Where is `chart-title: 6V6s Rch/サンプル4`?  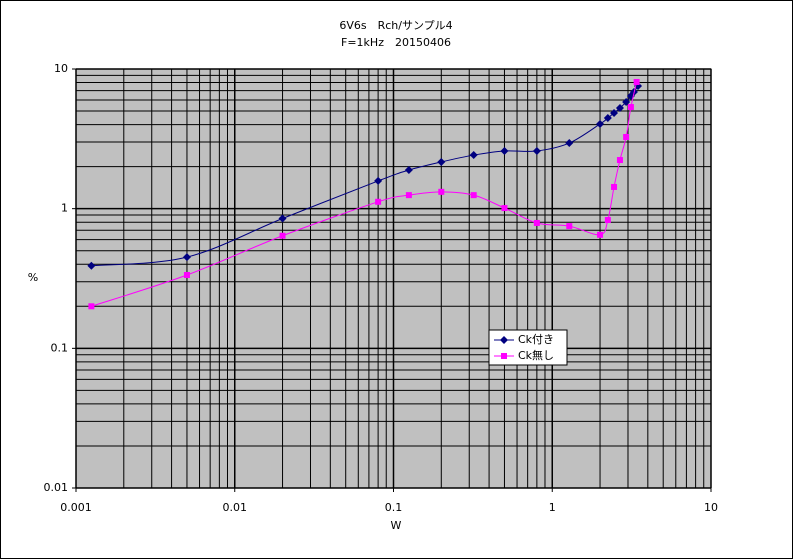 chart-title: 6V6s Rch/サンプル4 is located at coordinates (395, 25).